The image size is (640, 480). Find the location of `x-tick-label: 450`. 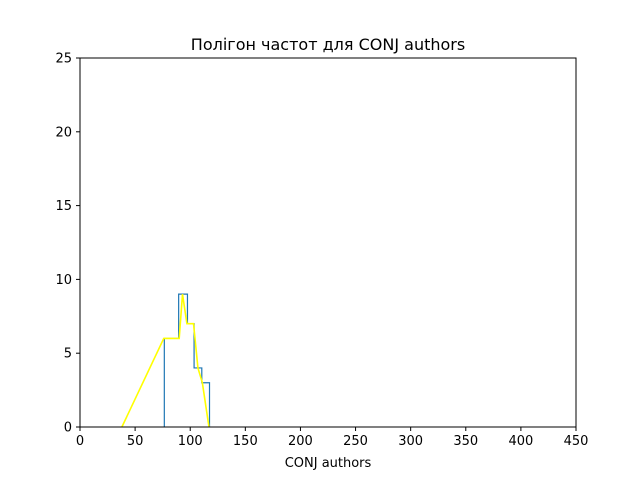

x-tick-label: 450 is located at coordinates (576, 441).